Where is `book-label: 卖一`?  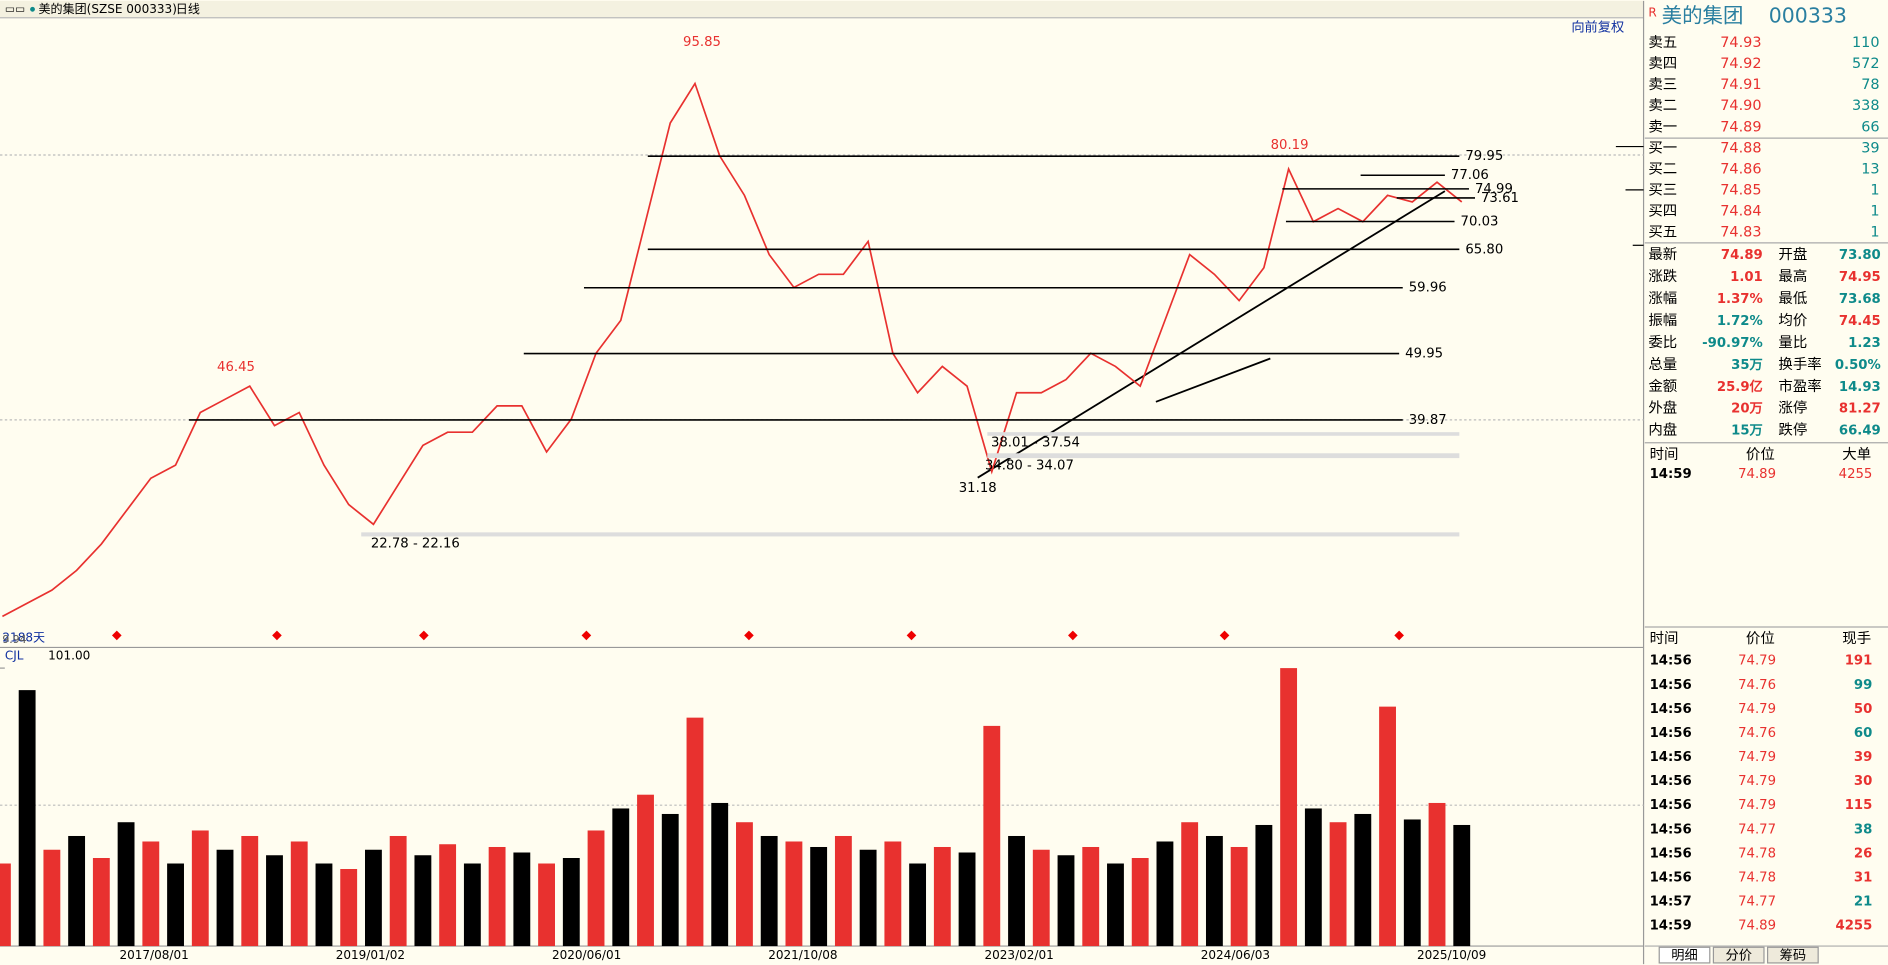
book-label: 卖一 is located at coordinates (1662, 126).